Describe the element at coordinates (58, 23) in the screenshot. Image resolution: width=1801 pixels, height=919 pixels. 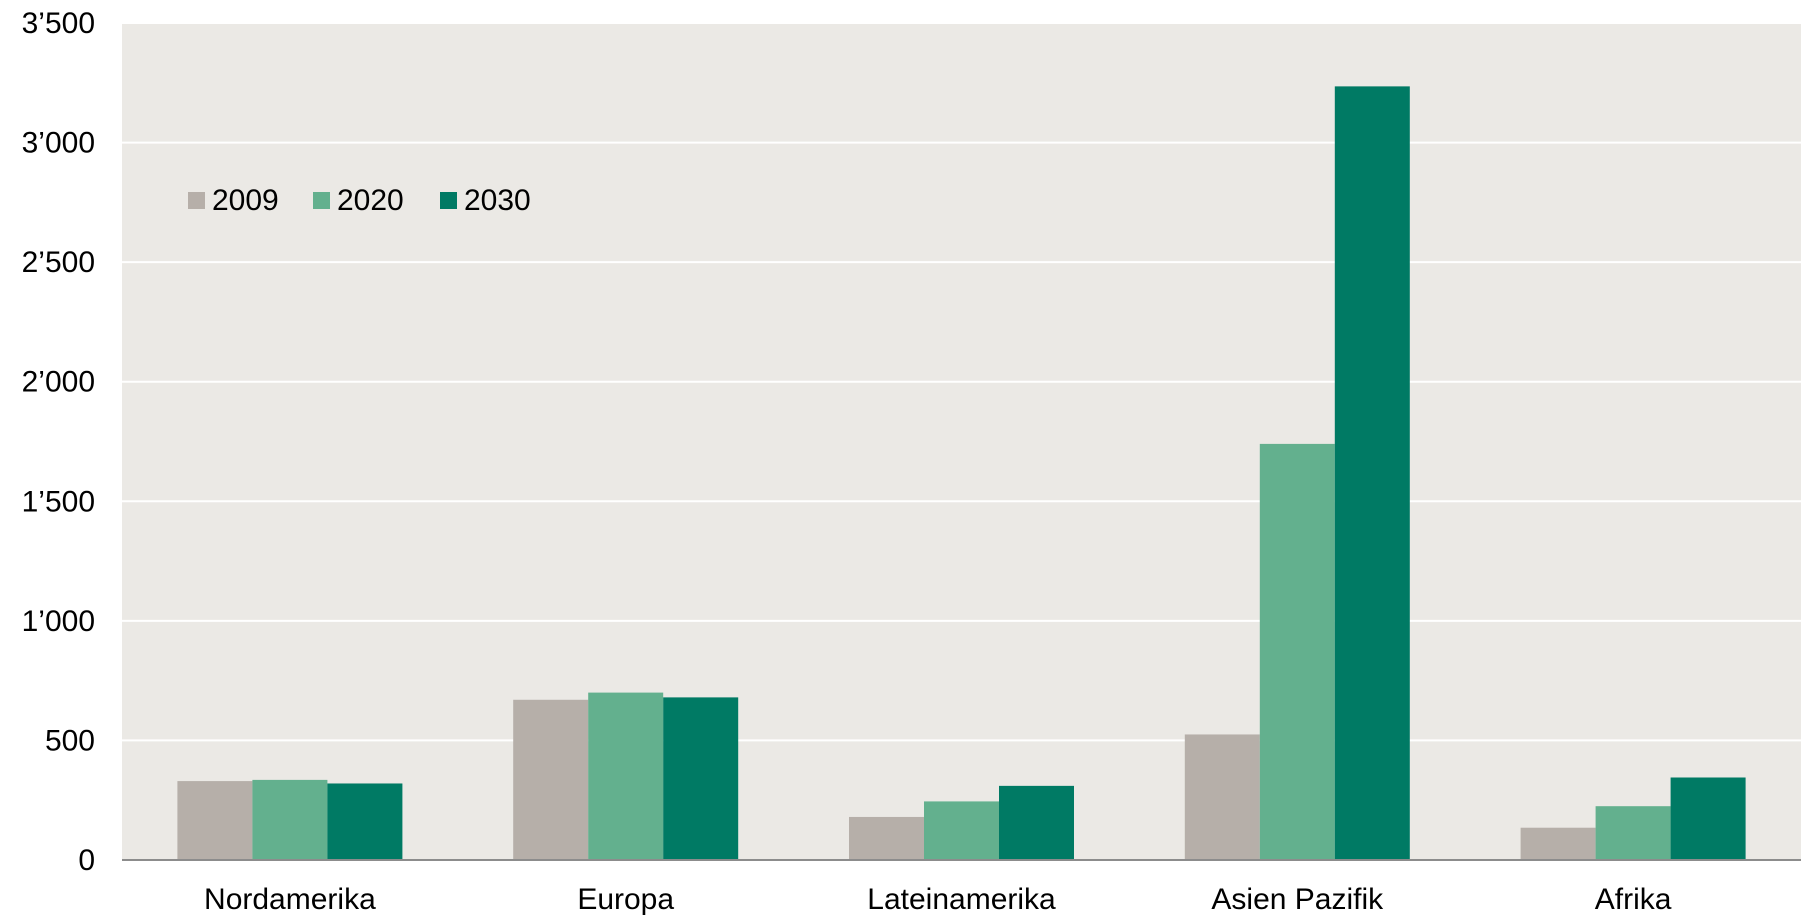
I see `y-tick-label: 3’500` at that location.